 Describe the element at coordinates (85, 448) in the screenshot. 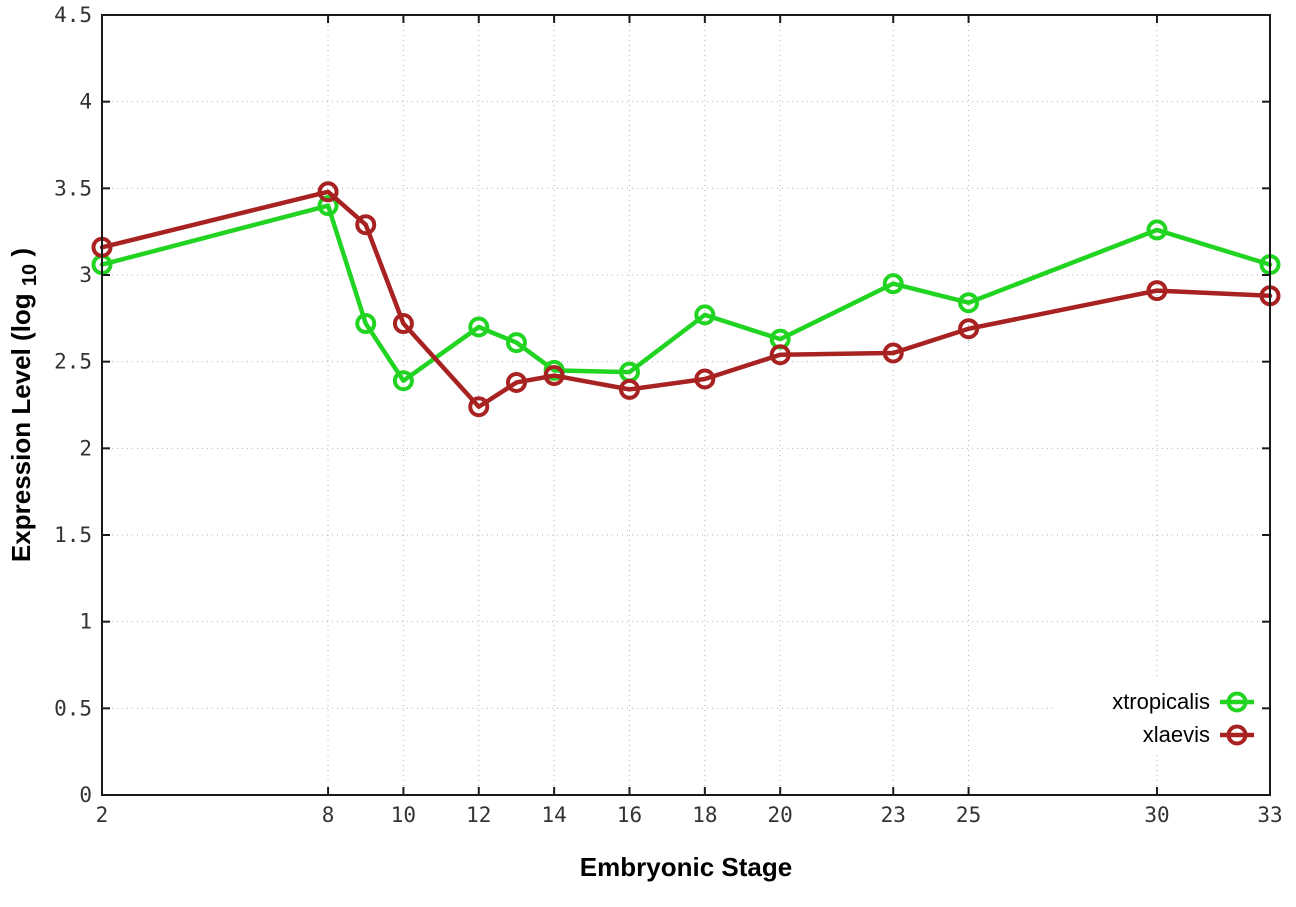

I see `y-tick-label: 2` at that location.